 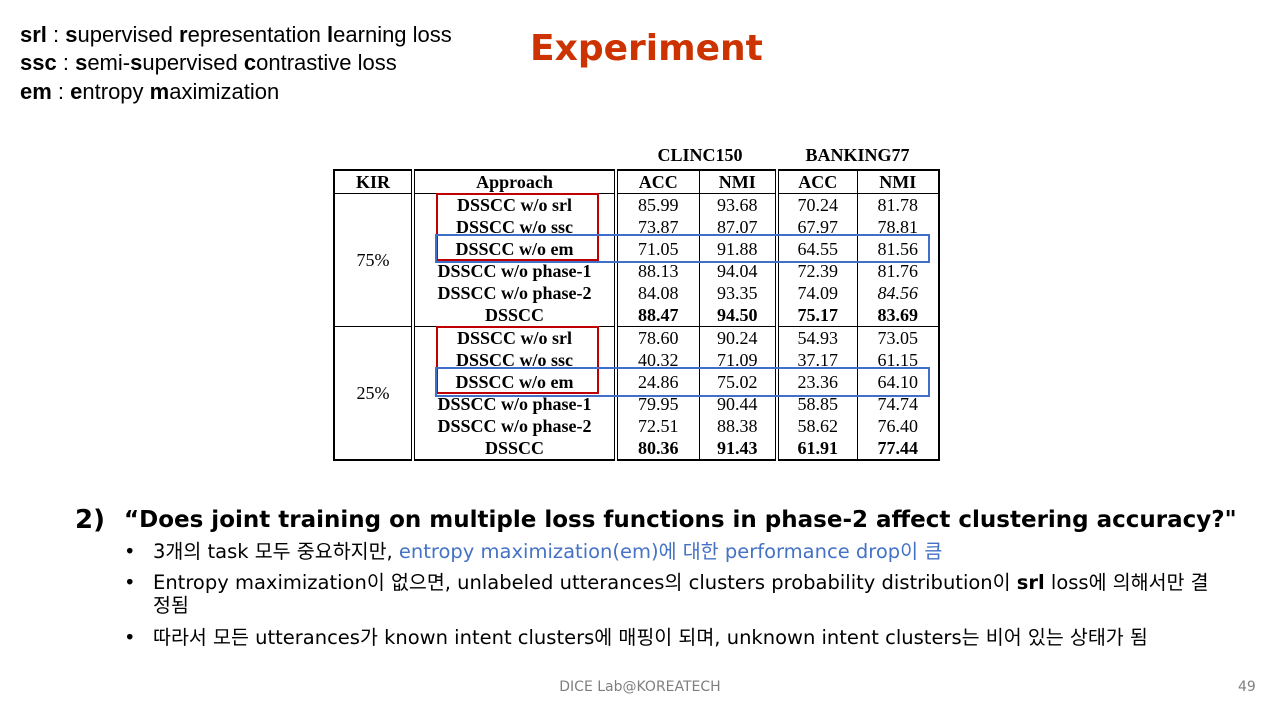 I want to click on cell-clinc-nmi: 87.07, so click(x=739, y=227).